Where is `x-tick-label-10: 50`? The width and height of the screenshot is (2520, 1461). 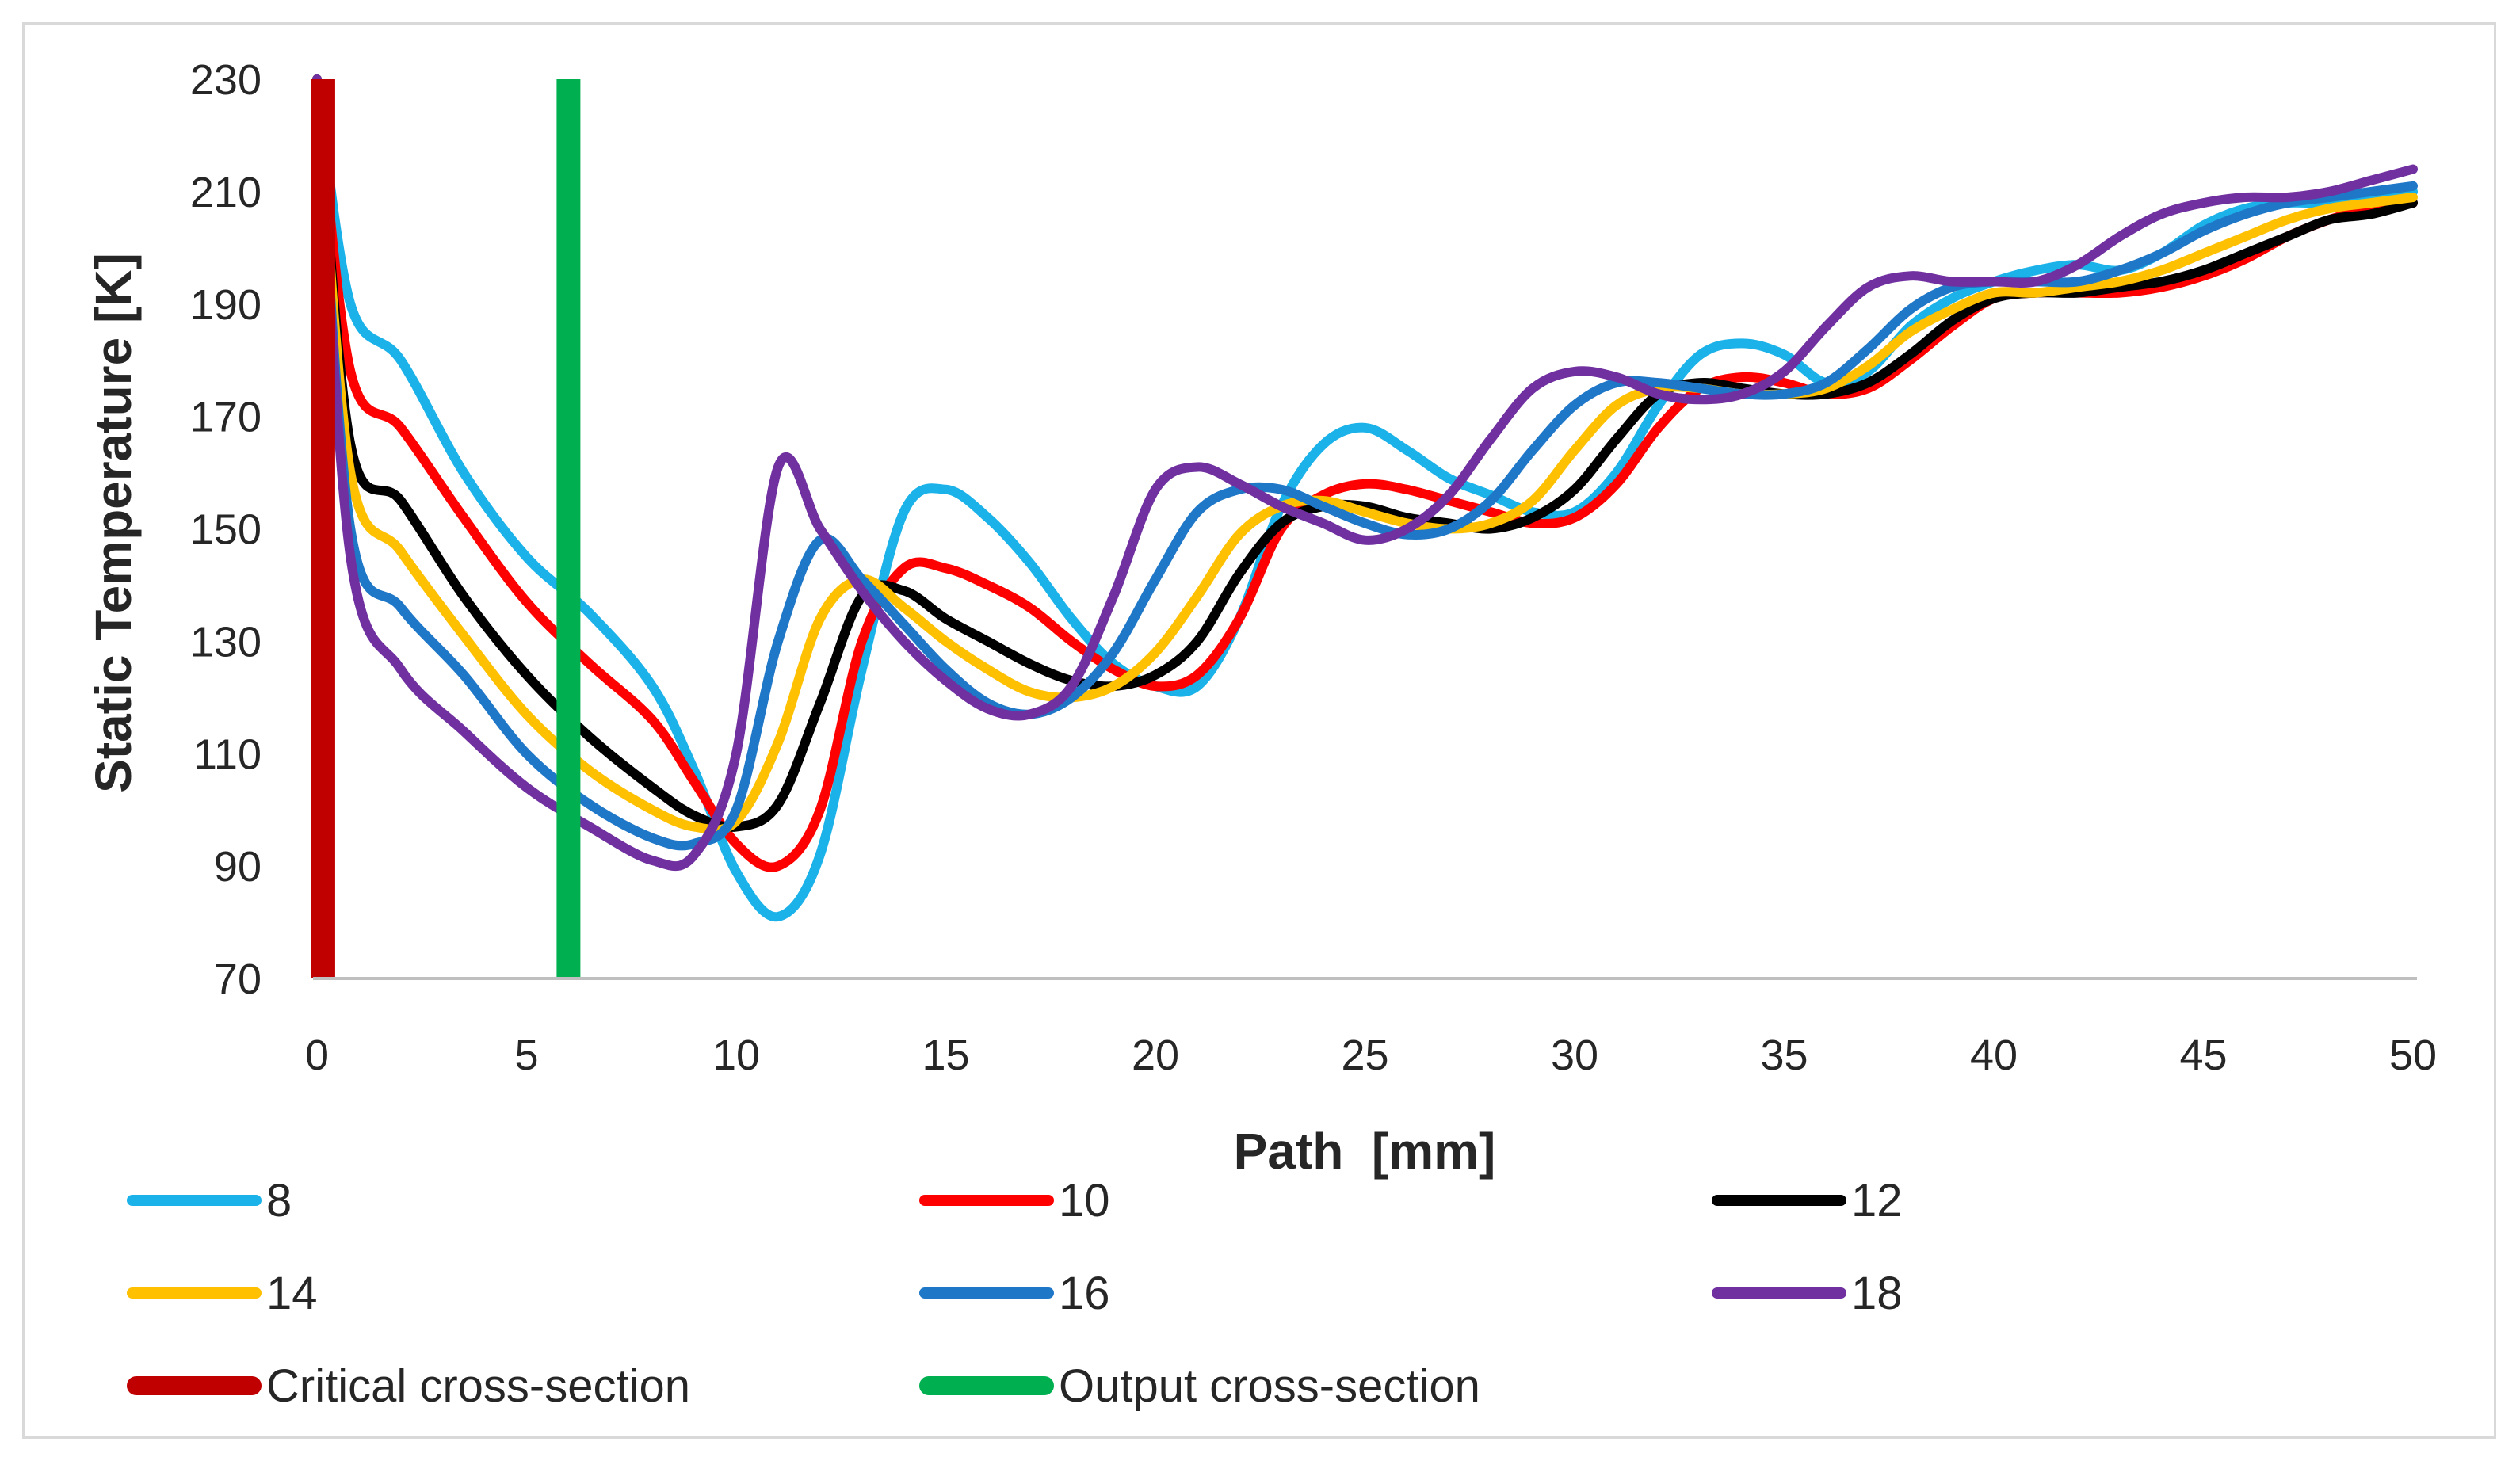 x-tick-label-10: 50 is located at coordinates (2413, 1055).